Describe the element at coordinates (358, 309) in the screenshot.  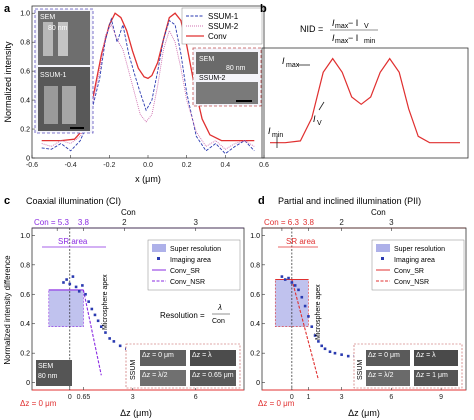
I see `panel-d-plot` at that location.